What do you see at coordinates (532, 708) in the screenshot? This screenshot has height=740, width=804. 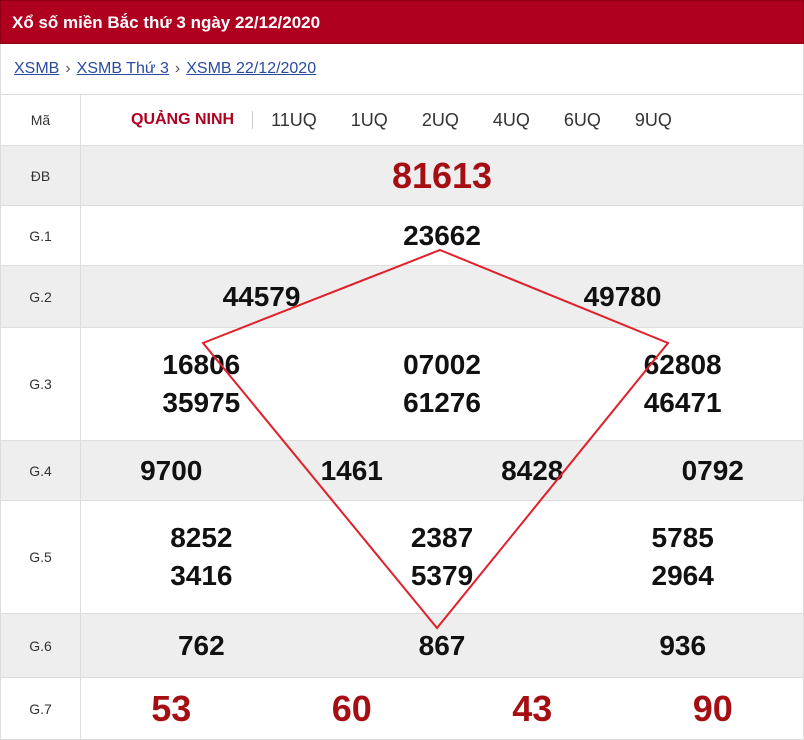 I see `prize-number: 43` at bounding box center [532, 708].